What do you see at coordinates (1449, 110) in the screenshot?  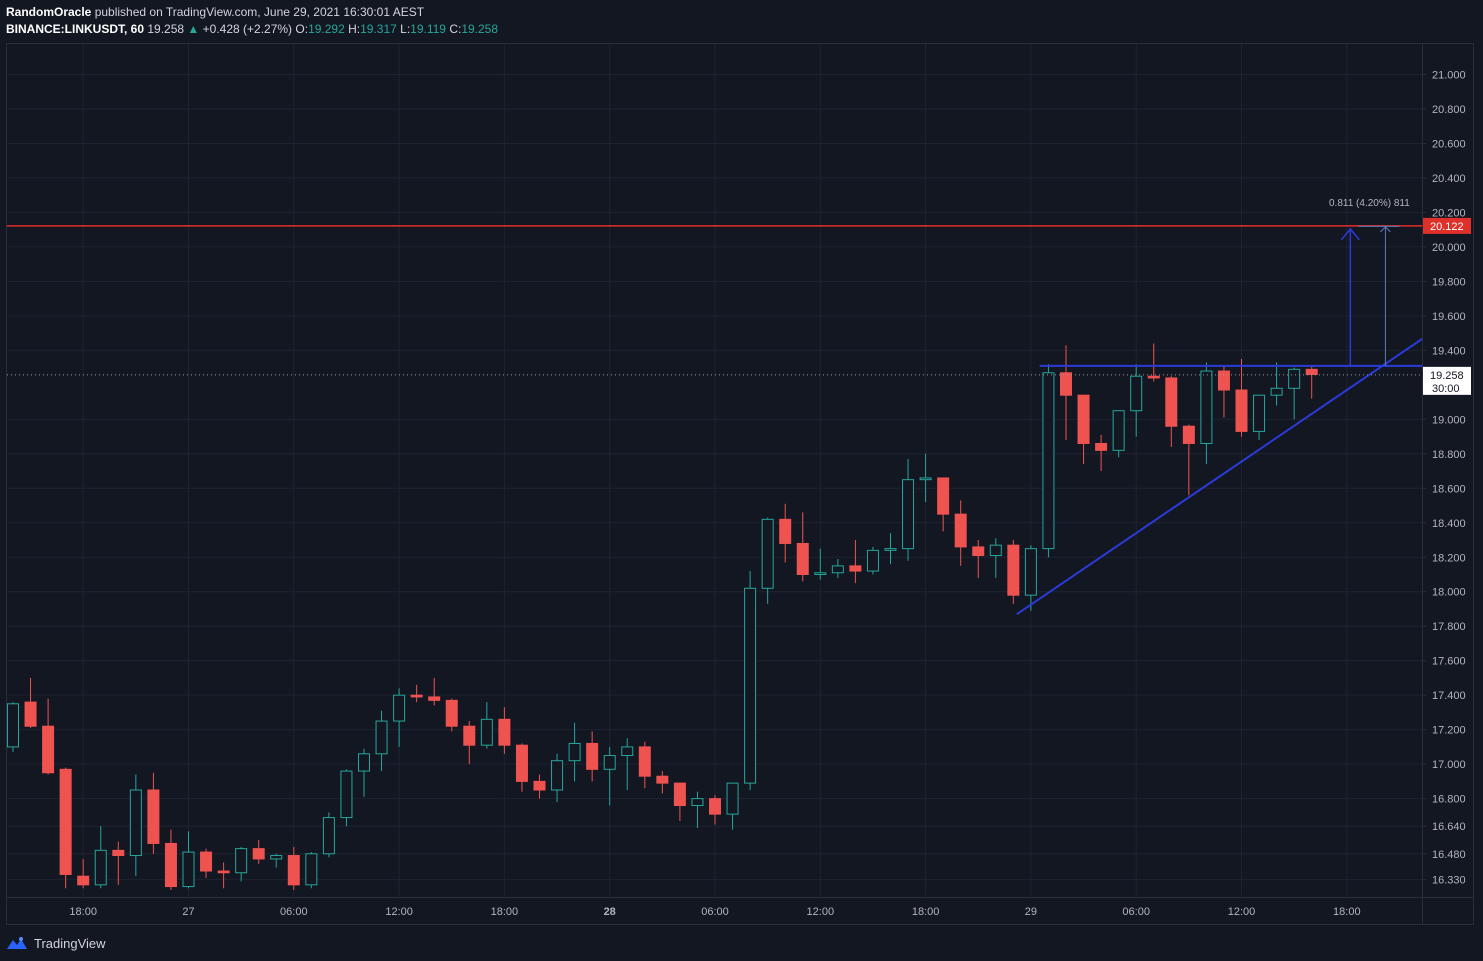 I see `price-tick-label: 20.800` at bounding box center [1449, 110].